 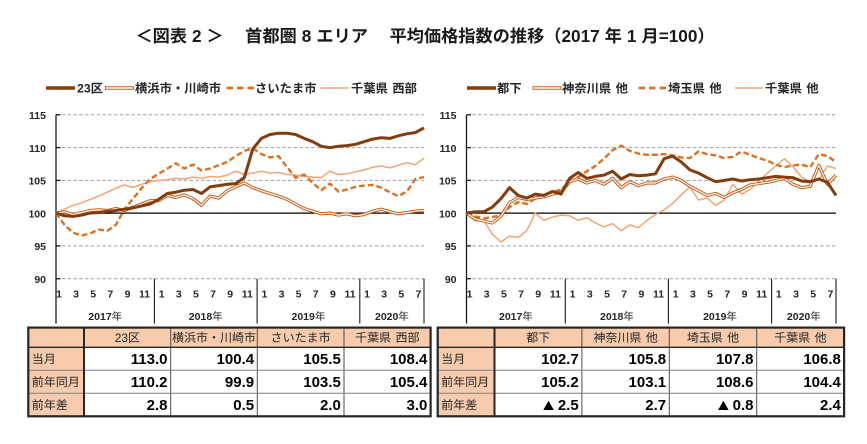 I want to click on svg-text: 2.5, so click(x=568, y=405).